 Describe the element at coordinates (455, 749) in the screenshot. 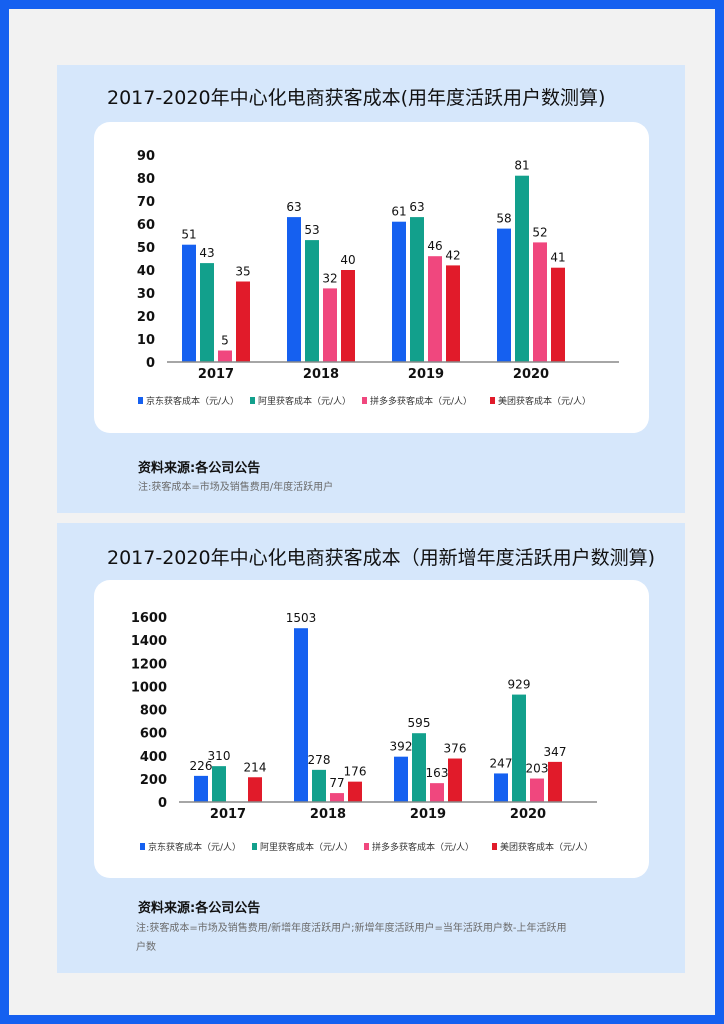

I see `data-label: 376` at that location.